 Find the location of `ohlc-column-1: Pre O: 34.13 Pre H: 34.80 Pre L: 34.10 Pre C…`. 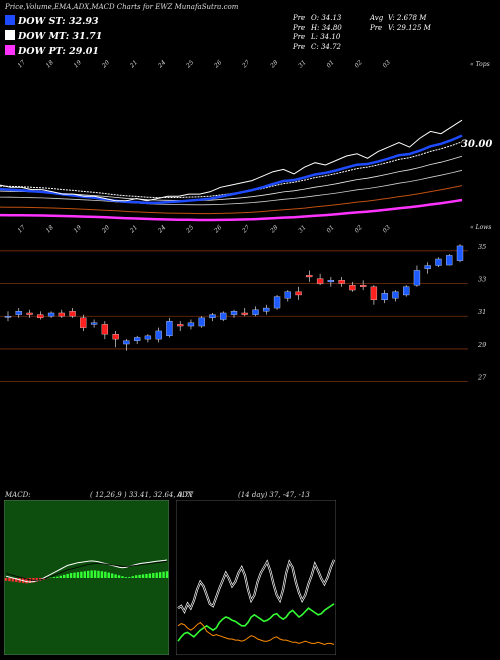

ohlc-column-1: Pre O: 34.13 Pre H: 34.80 Pre L: 34.10 Pre C… is located at coordinates (317, 33).